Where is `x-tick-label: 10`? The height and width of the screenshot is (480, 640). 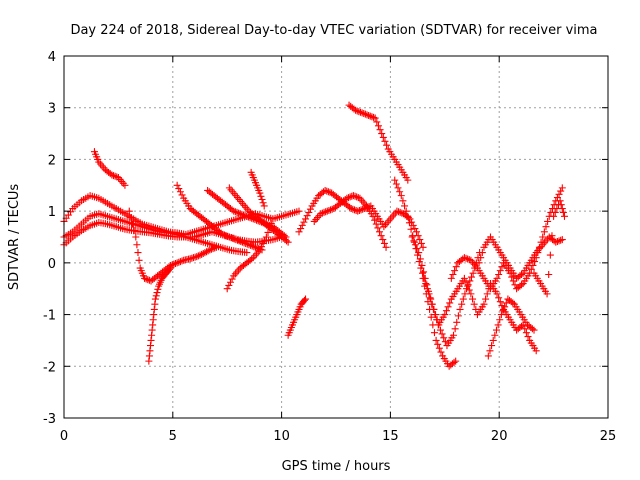 x-tick-label: 10 is located at coordinates (281, 436).